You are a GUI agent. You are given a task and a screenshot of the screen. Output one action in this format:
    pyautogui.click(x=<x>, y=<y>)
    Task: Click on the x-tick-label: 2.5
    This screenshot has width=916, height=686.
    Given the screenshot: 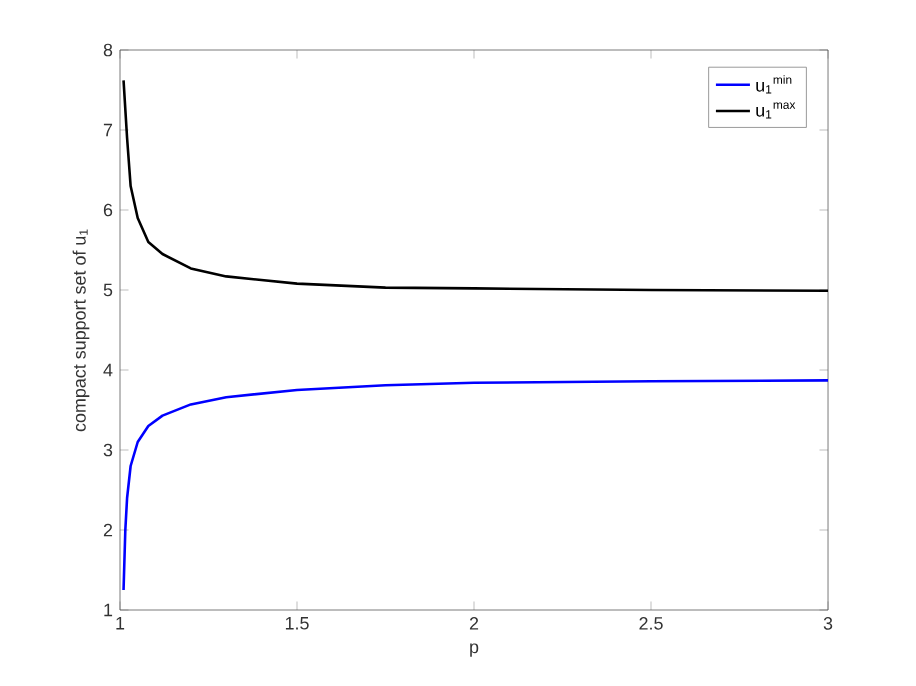 What is the action you would take?
    pyautogui.click(x=651, y=623)
    